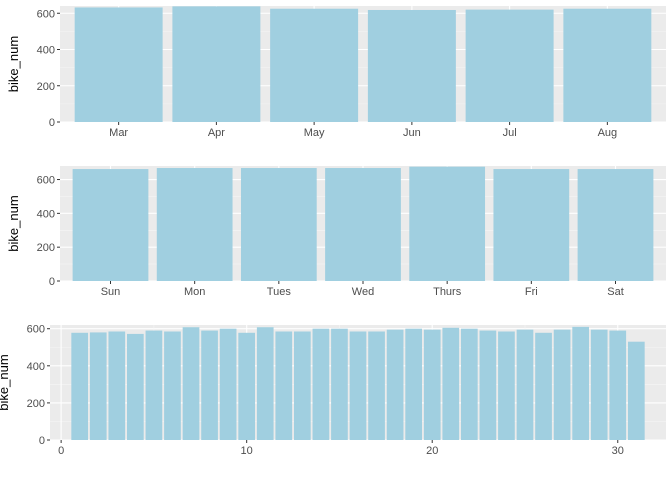 The height and width of the screenshot is (480, 672). Describe the element at coordinates (111, 292) in the screenshot. I see `x-tick-label: Sun` at that location.